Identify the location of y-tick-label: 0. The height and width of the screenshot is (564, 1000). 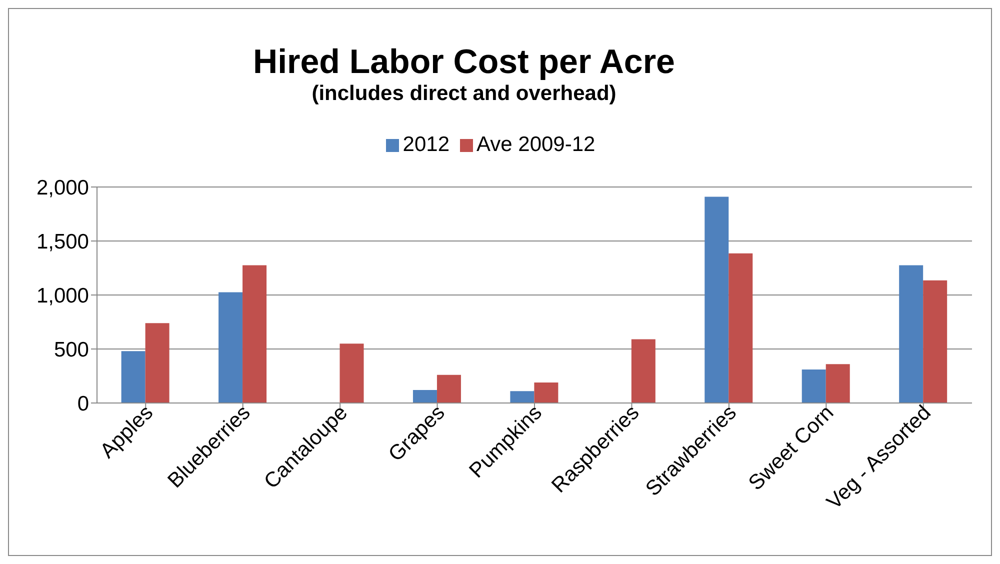
(83, 404).